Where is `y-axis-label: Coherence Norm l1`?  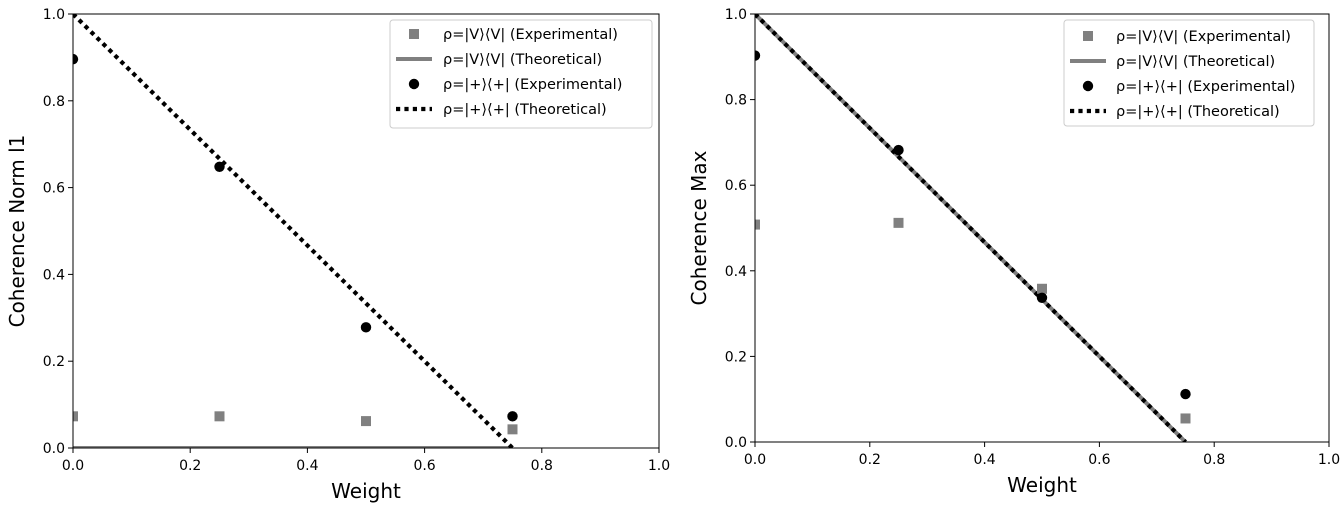 y-axis-label: Coherence Norm l1 is located at coordinates (17, 231).